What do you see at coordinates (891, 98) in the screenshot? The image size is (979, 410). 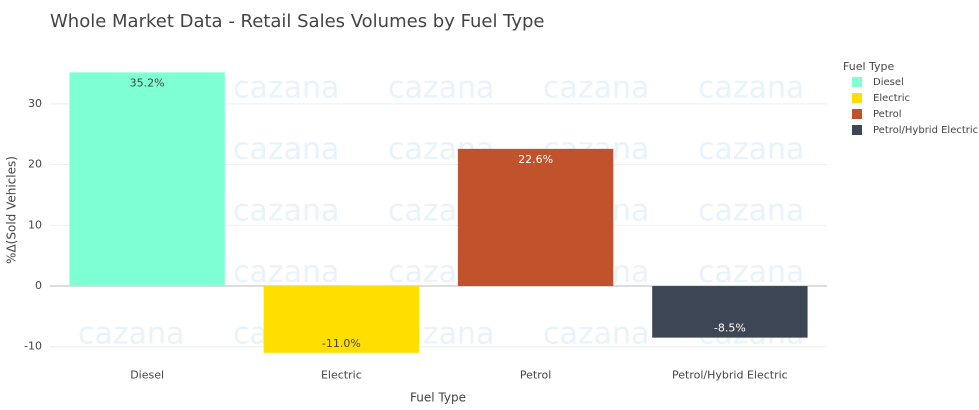 I see `legend-label: Electric` at bounding box center [891, 98].